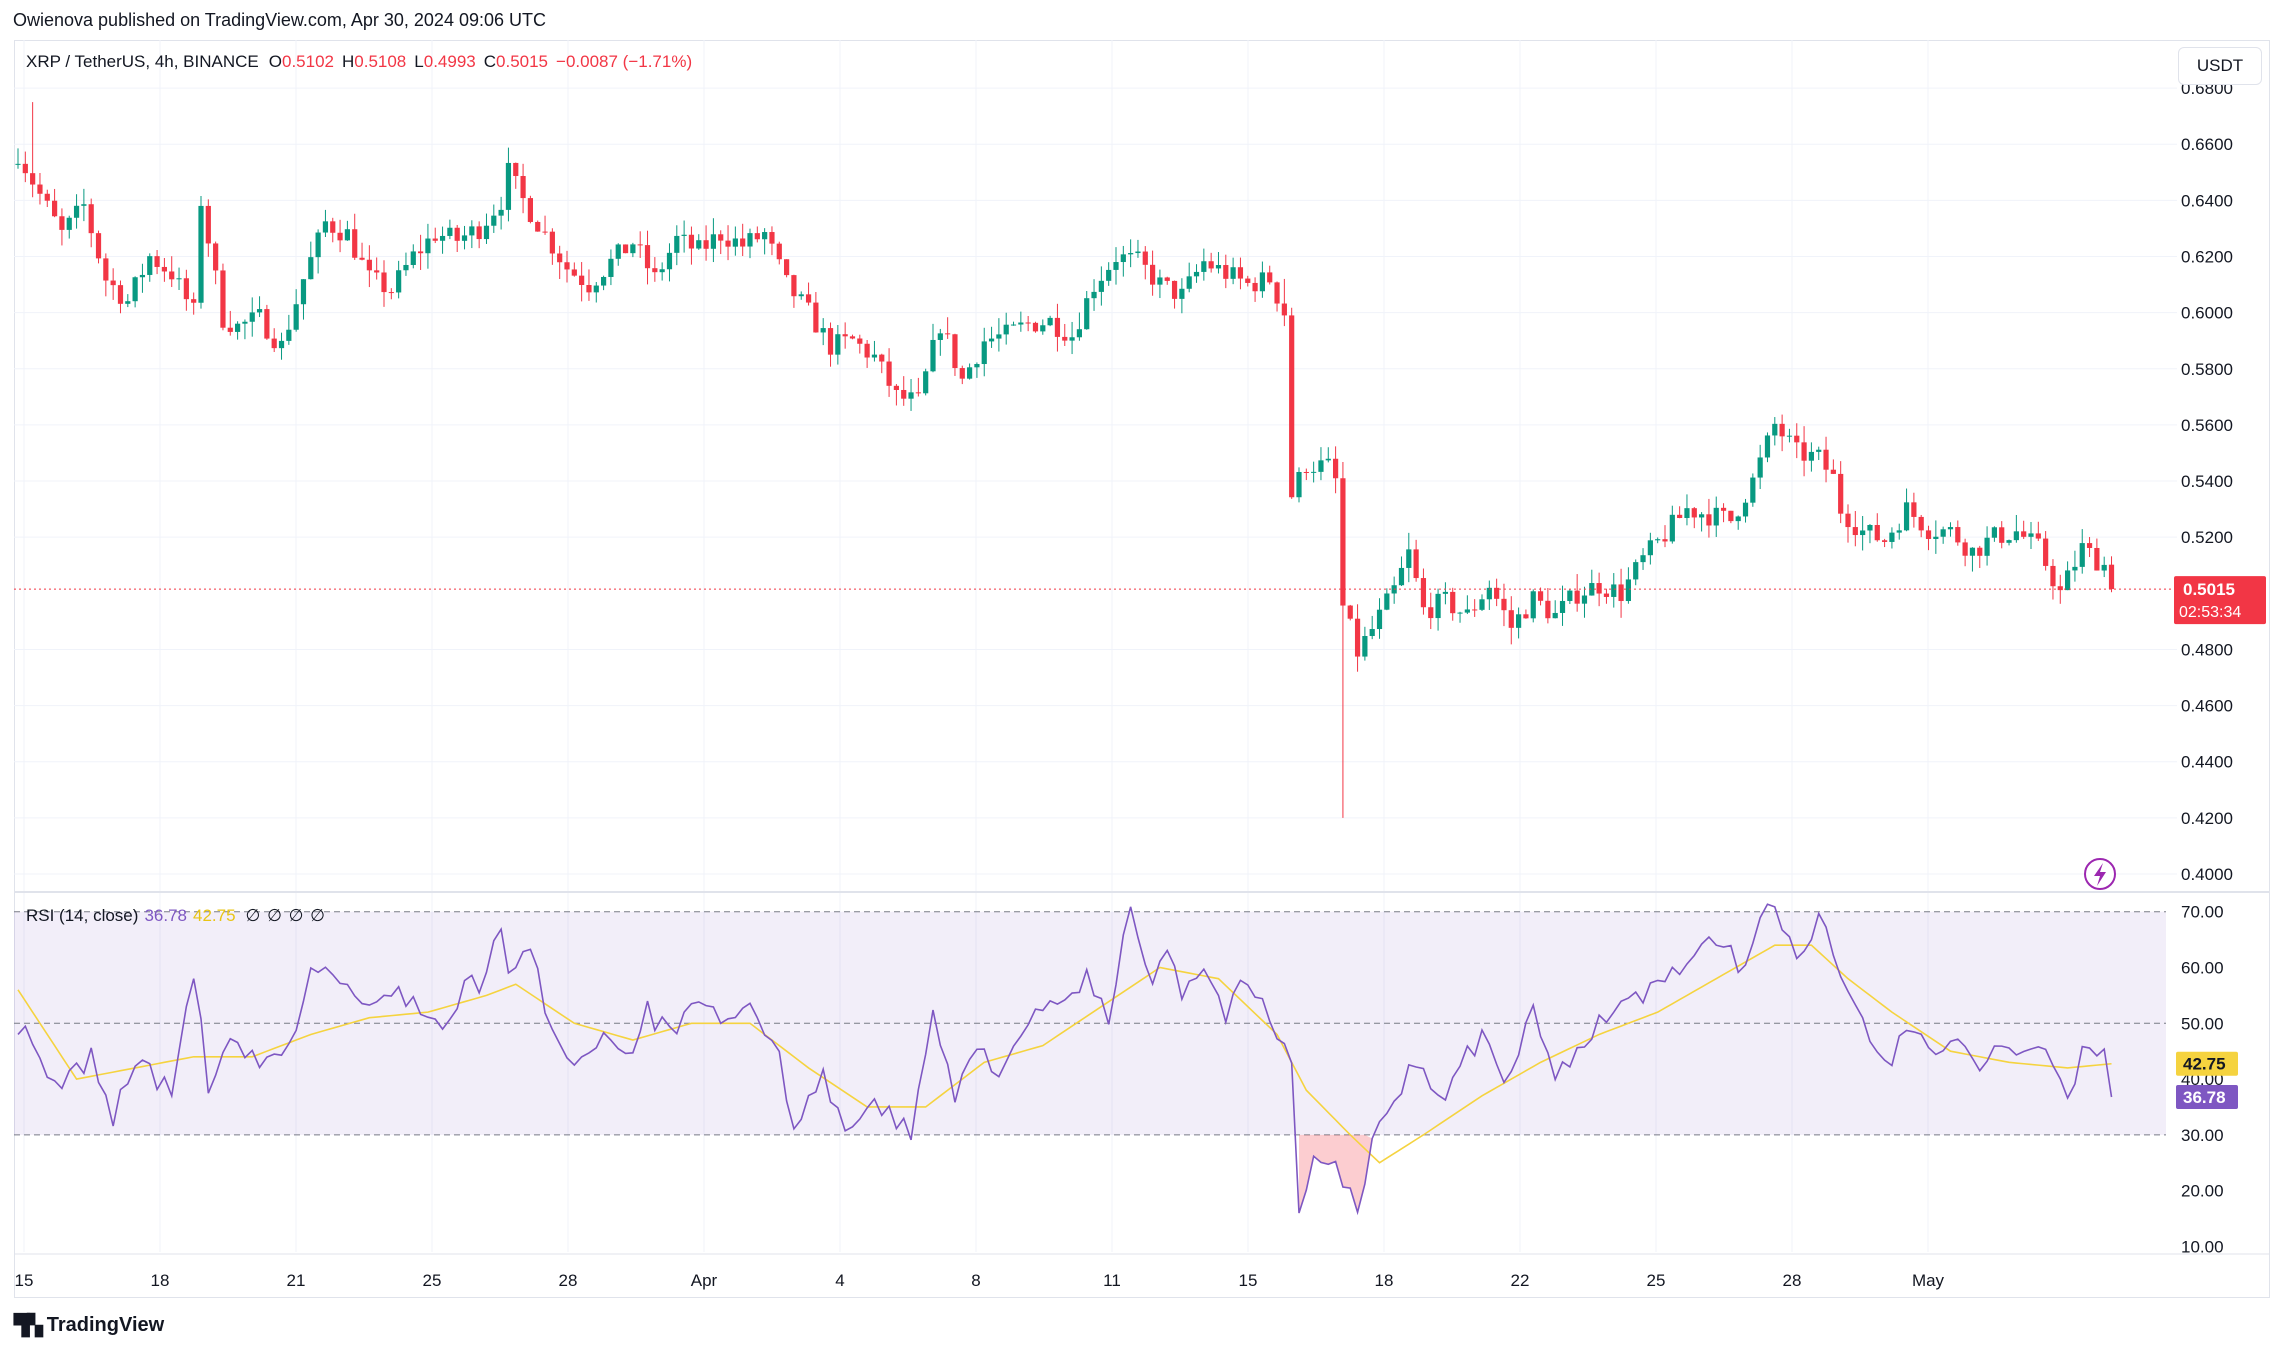 Image resolution: width=2283 pixels, height=1351 pixels. What do you see at coordinates (1064, 1054) in the screenshot?
I see `rsi-ma-line` at bounding box center [1064, 1054].